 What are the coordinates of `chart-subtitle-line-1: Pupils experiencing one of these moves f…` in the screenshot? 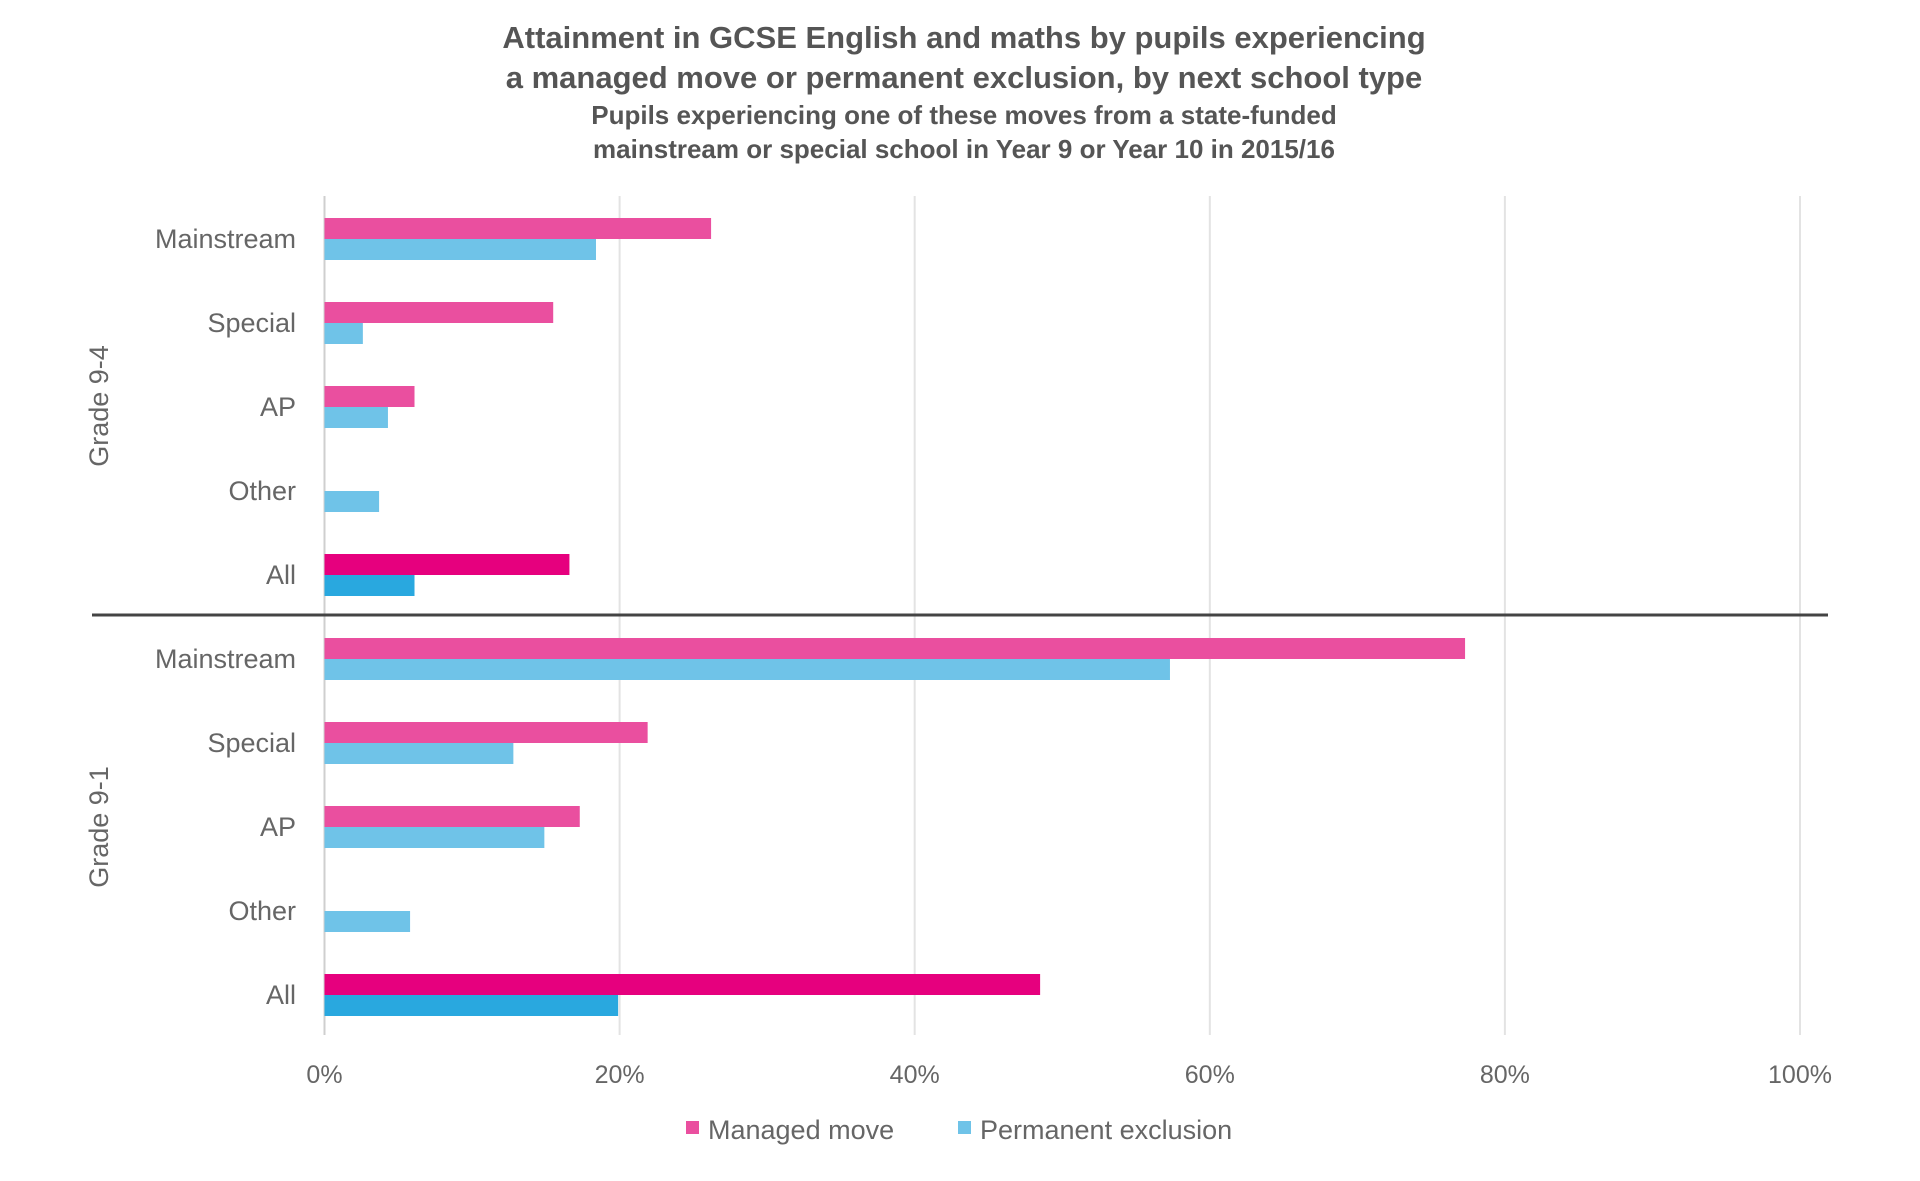 It's located at (964, 115).